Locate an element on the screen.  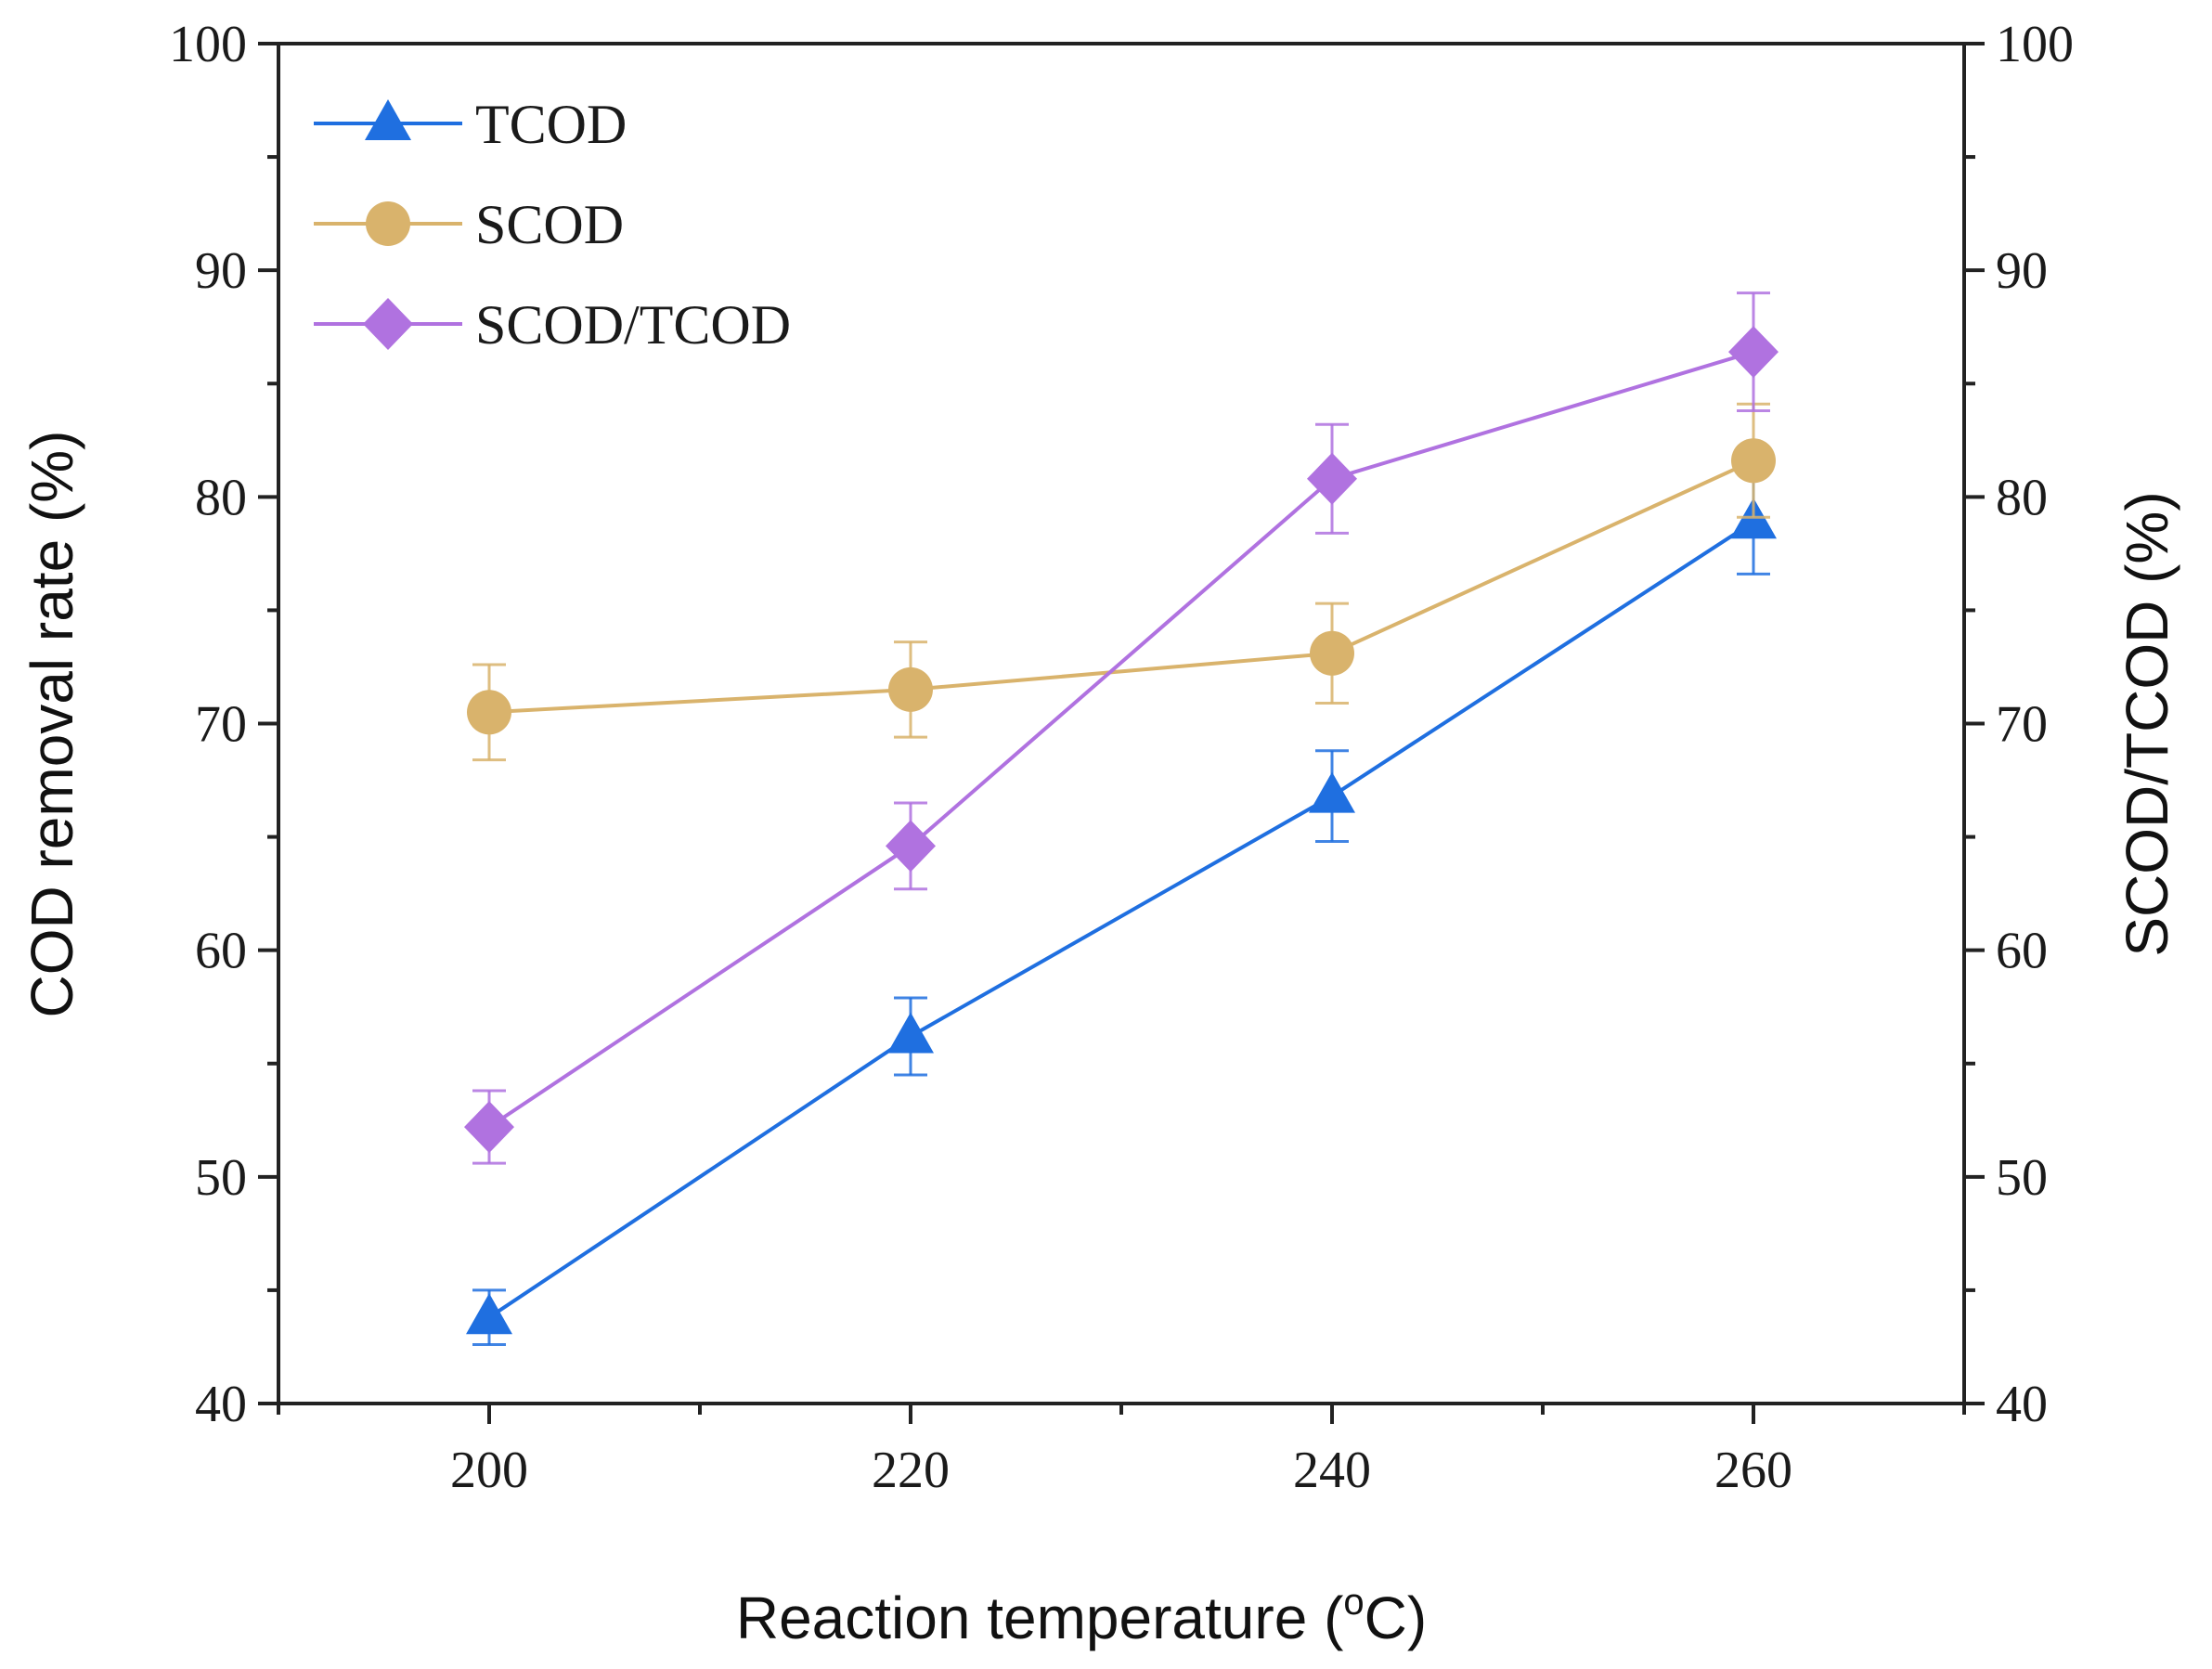
x-axis-title-main: Reaction temperature ( is located at coordinates (1040, 1618).